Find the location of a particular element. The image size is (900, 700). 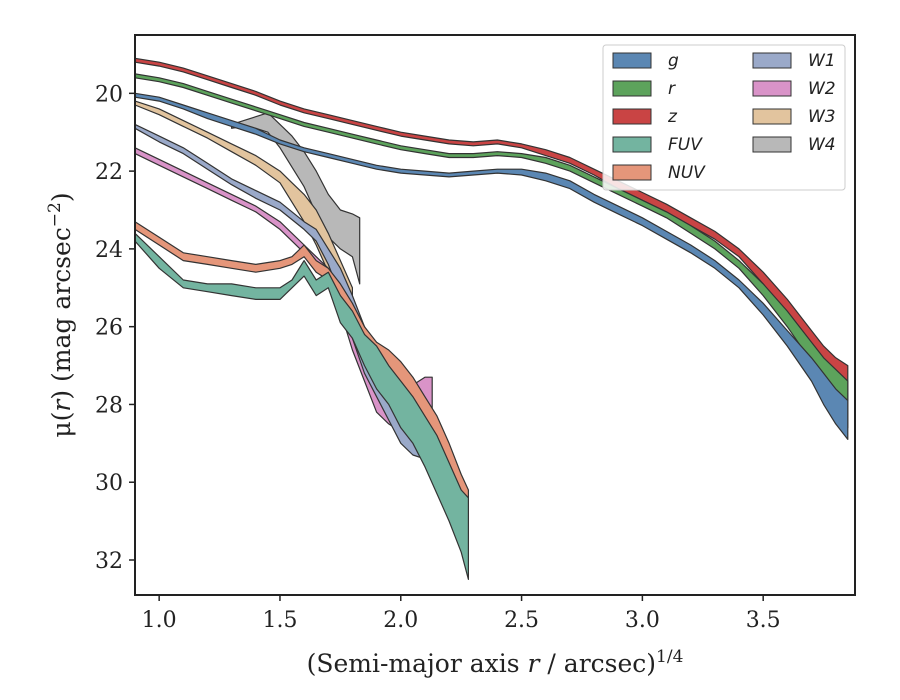

y-tick-label: 32 is located at coordinates (109, 561).